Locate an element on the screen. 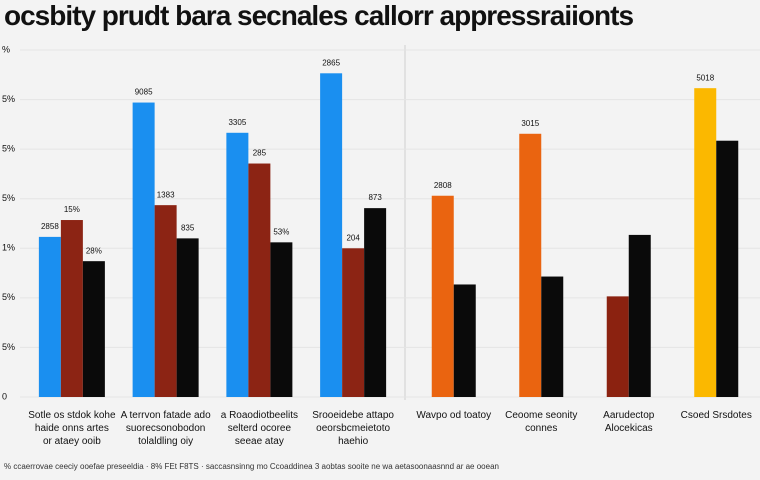 The width and height of the screenshot is (760, 480). data-label: 2865 is located at coordinates (331, 62).